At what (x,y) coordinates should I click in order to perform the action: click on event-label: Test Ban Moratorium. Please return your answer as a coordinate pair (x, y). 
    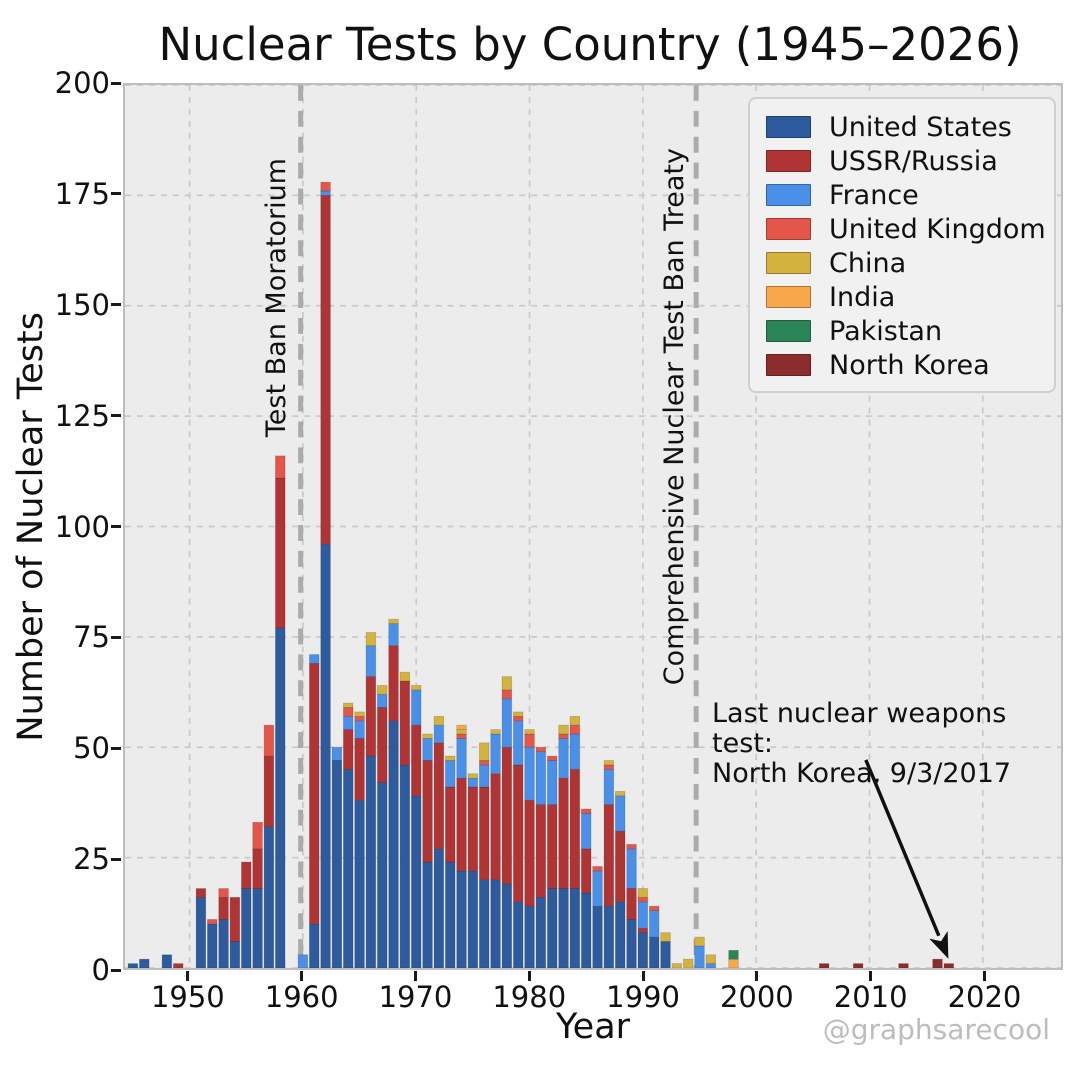
    Looking at the image, I should click on (277, 298).